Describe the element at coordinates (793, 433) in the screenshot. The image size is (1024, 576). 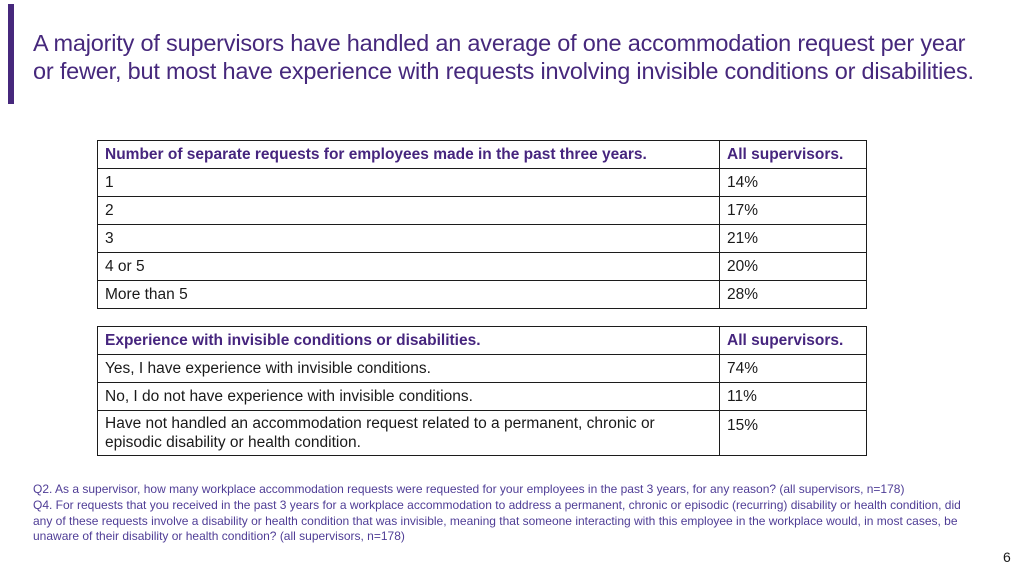
I see `row-value: 15%` at that location.